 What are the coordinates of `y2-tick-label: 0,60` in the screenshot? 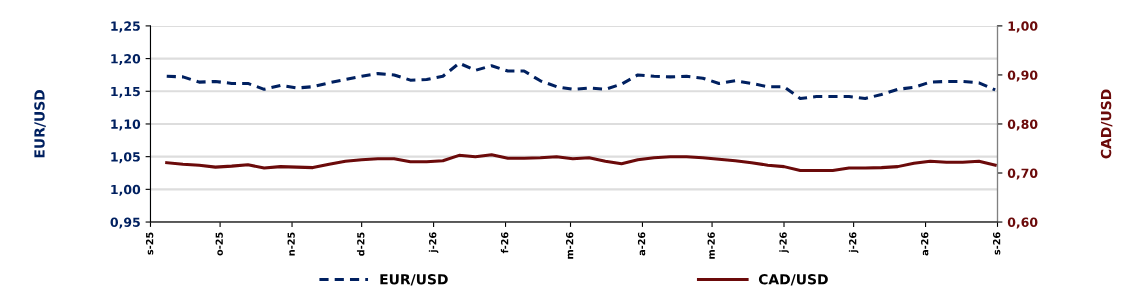 It's located at (1022, 223).